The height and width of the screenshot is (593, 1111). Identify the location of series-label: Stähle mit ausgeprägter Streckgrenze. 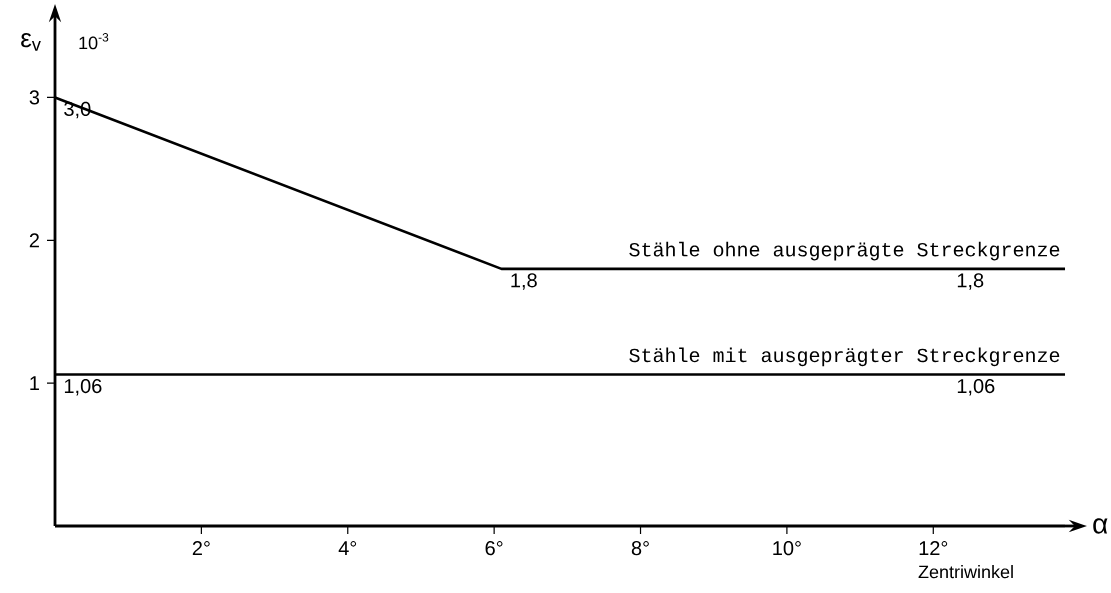
(844, 357).